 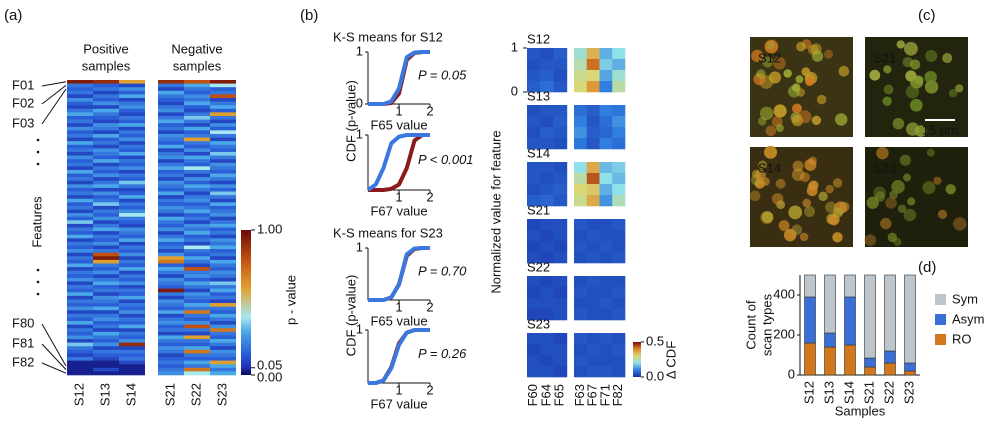 What do you see at coordinates (769, 57) in the screenshot?
I see `image-label: S12` at bounding box center [769, 57].